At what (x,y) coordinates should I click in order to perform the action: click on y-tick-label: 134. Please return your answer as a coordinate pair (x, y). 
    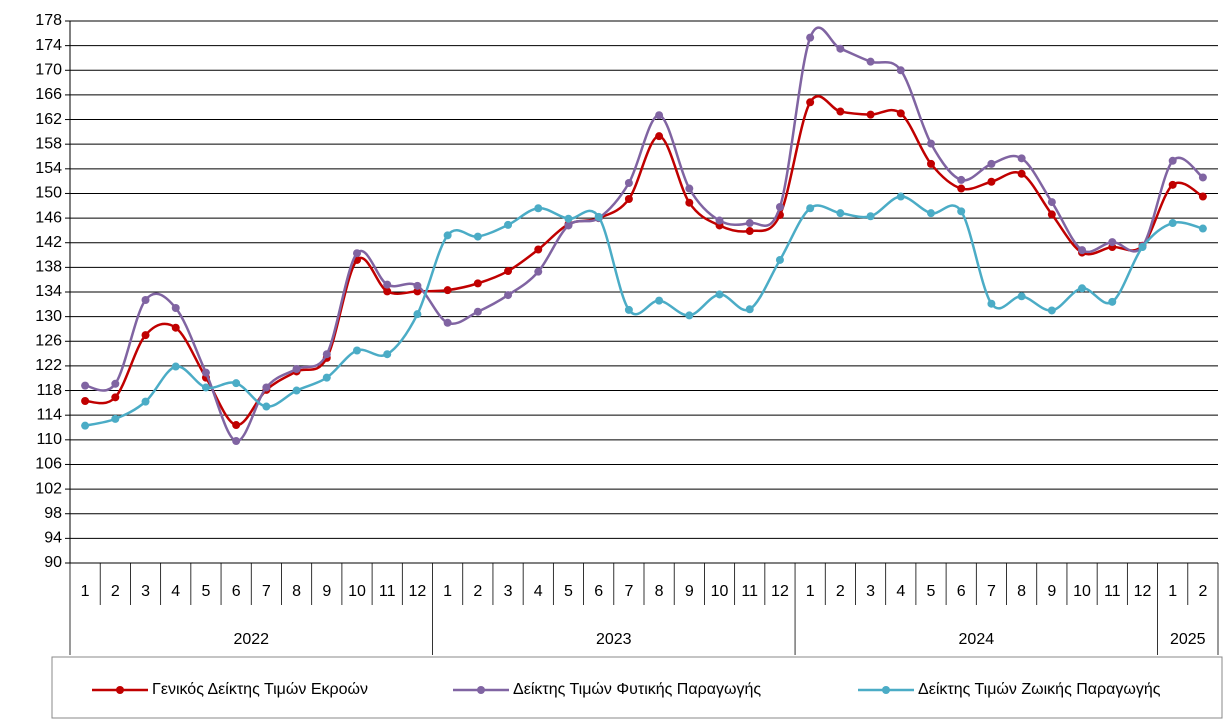
    Looking at the image, I should click on (48, 291).